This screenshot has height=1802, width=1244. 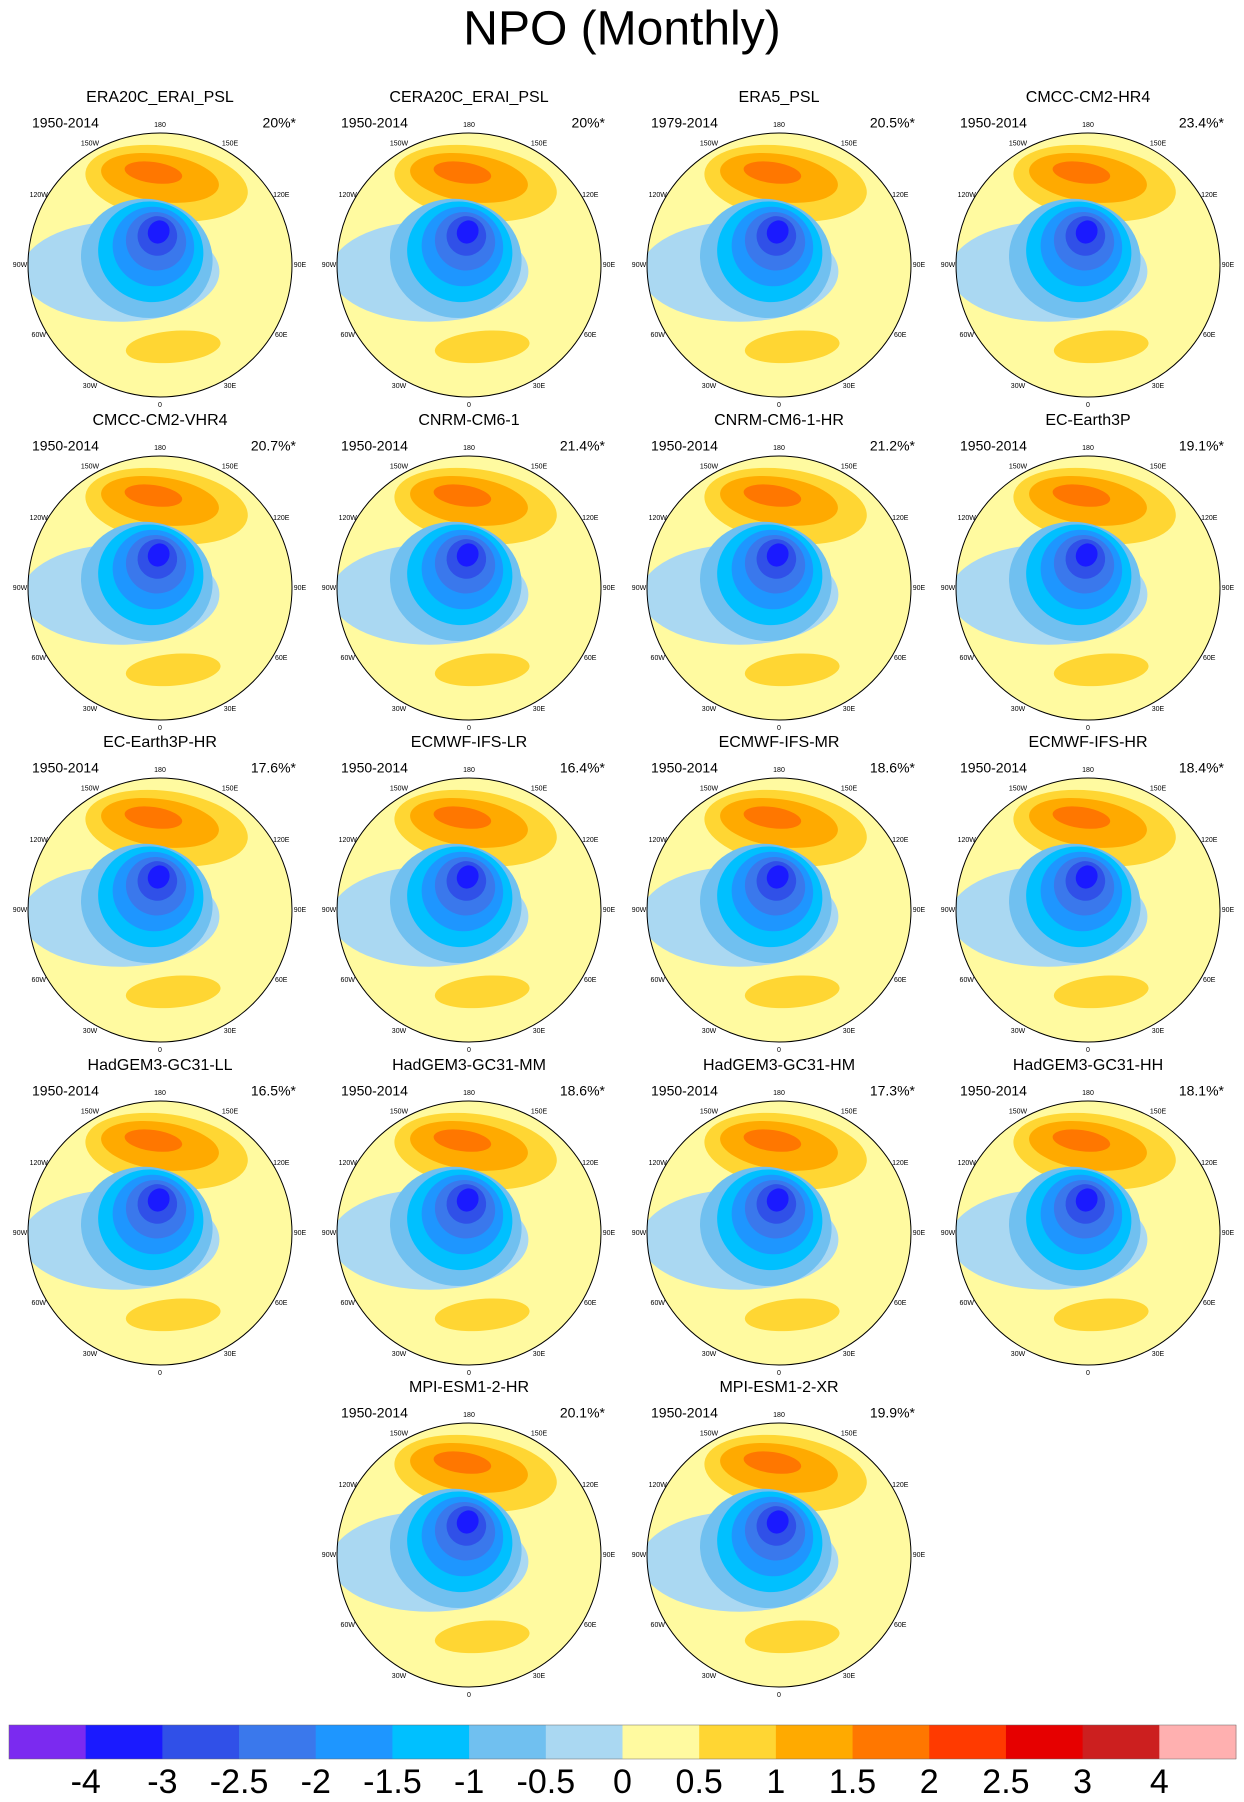 I want to click on colorbar: -4 -3 -2.5 -2 -1.5 -1 -0.5 0 0.5 1 1.5 2 2.5 3 4, so click(x=622, y=1762).